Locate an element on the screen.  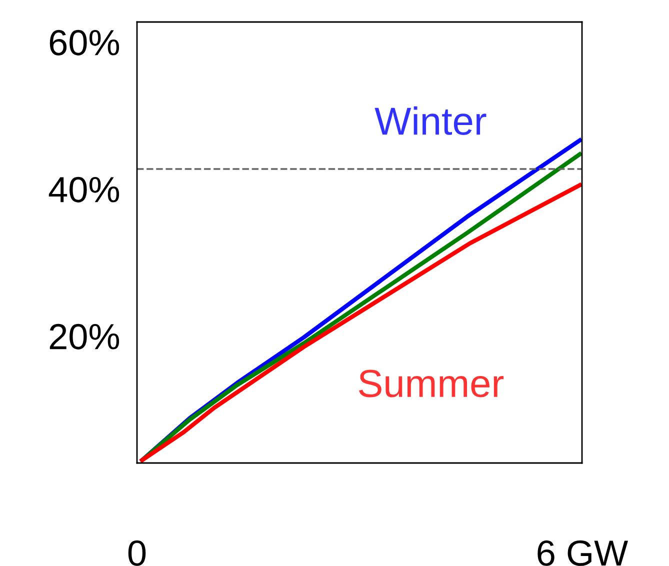
series-label: Summer is located at coordinates (431, 384).